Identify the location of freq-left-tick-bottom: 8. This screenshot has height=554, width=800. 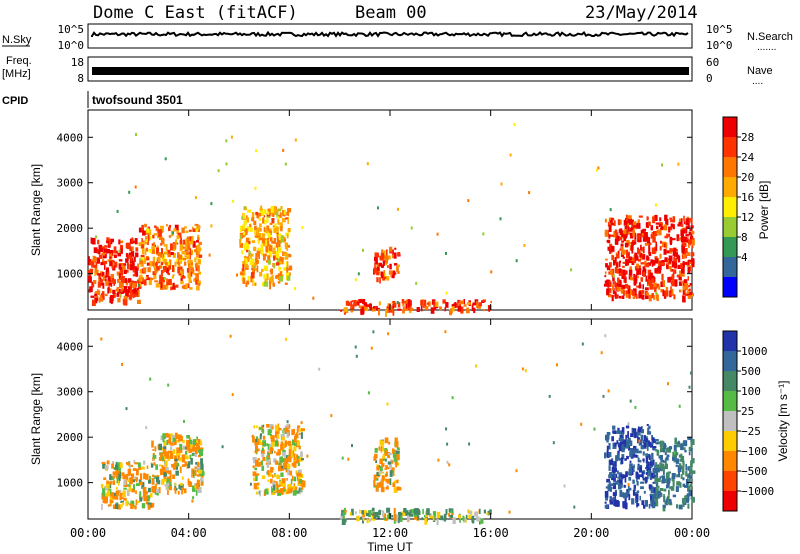
(80, 78).